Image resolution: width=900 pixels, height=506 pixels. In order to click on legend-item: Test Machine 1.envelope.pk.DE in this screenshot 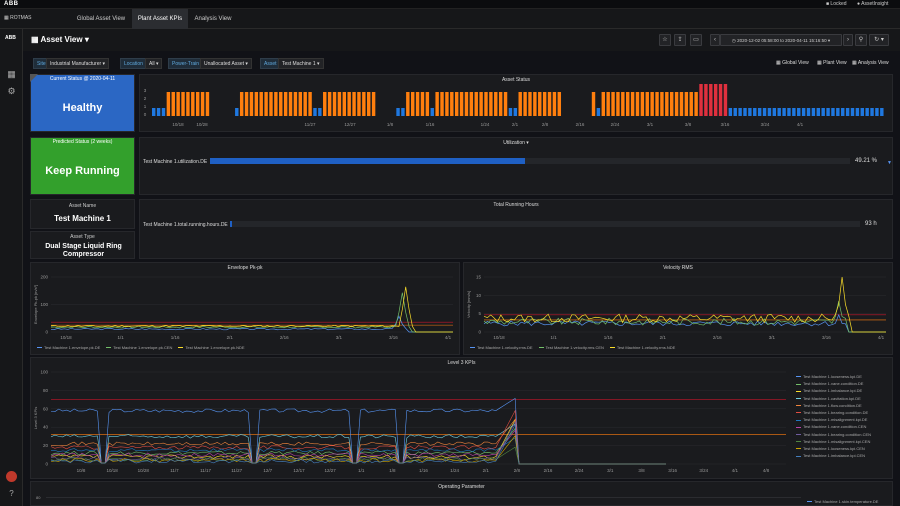, I will do `click(68, 347)`.